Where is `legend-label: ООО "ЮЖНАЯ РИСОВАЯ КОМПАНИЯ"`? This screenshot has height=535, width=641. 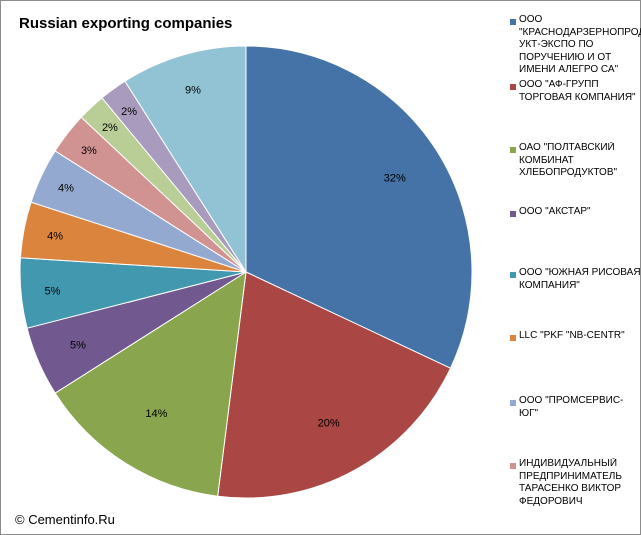
legend-label: ООО "ЮЖНАЯ РИСОВАЯ КОМПАНИЯ" is located at coordinates (580, 279).